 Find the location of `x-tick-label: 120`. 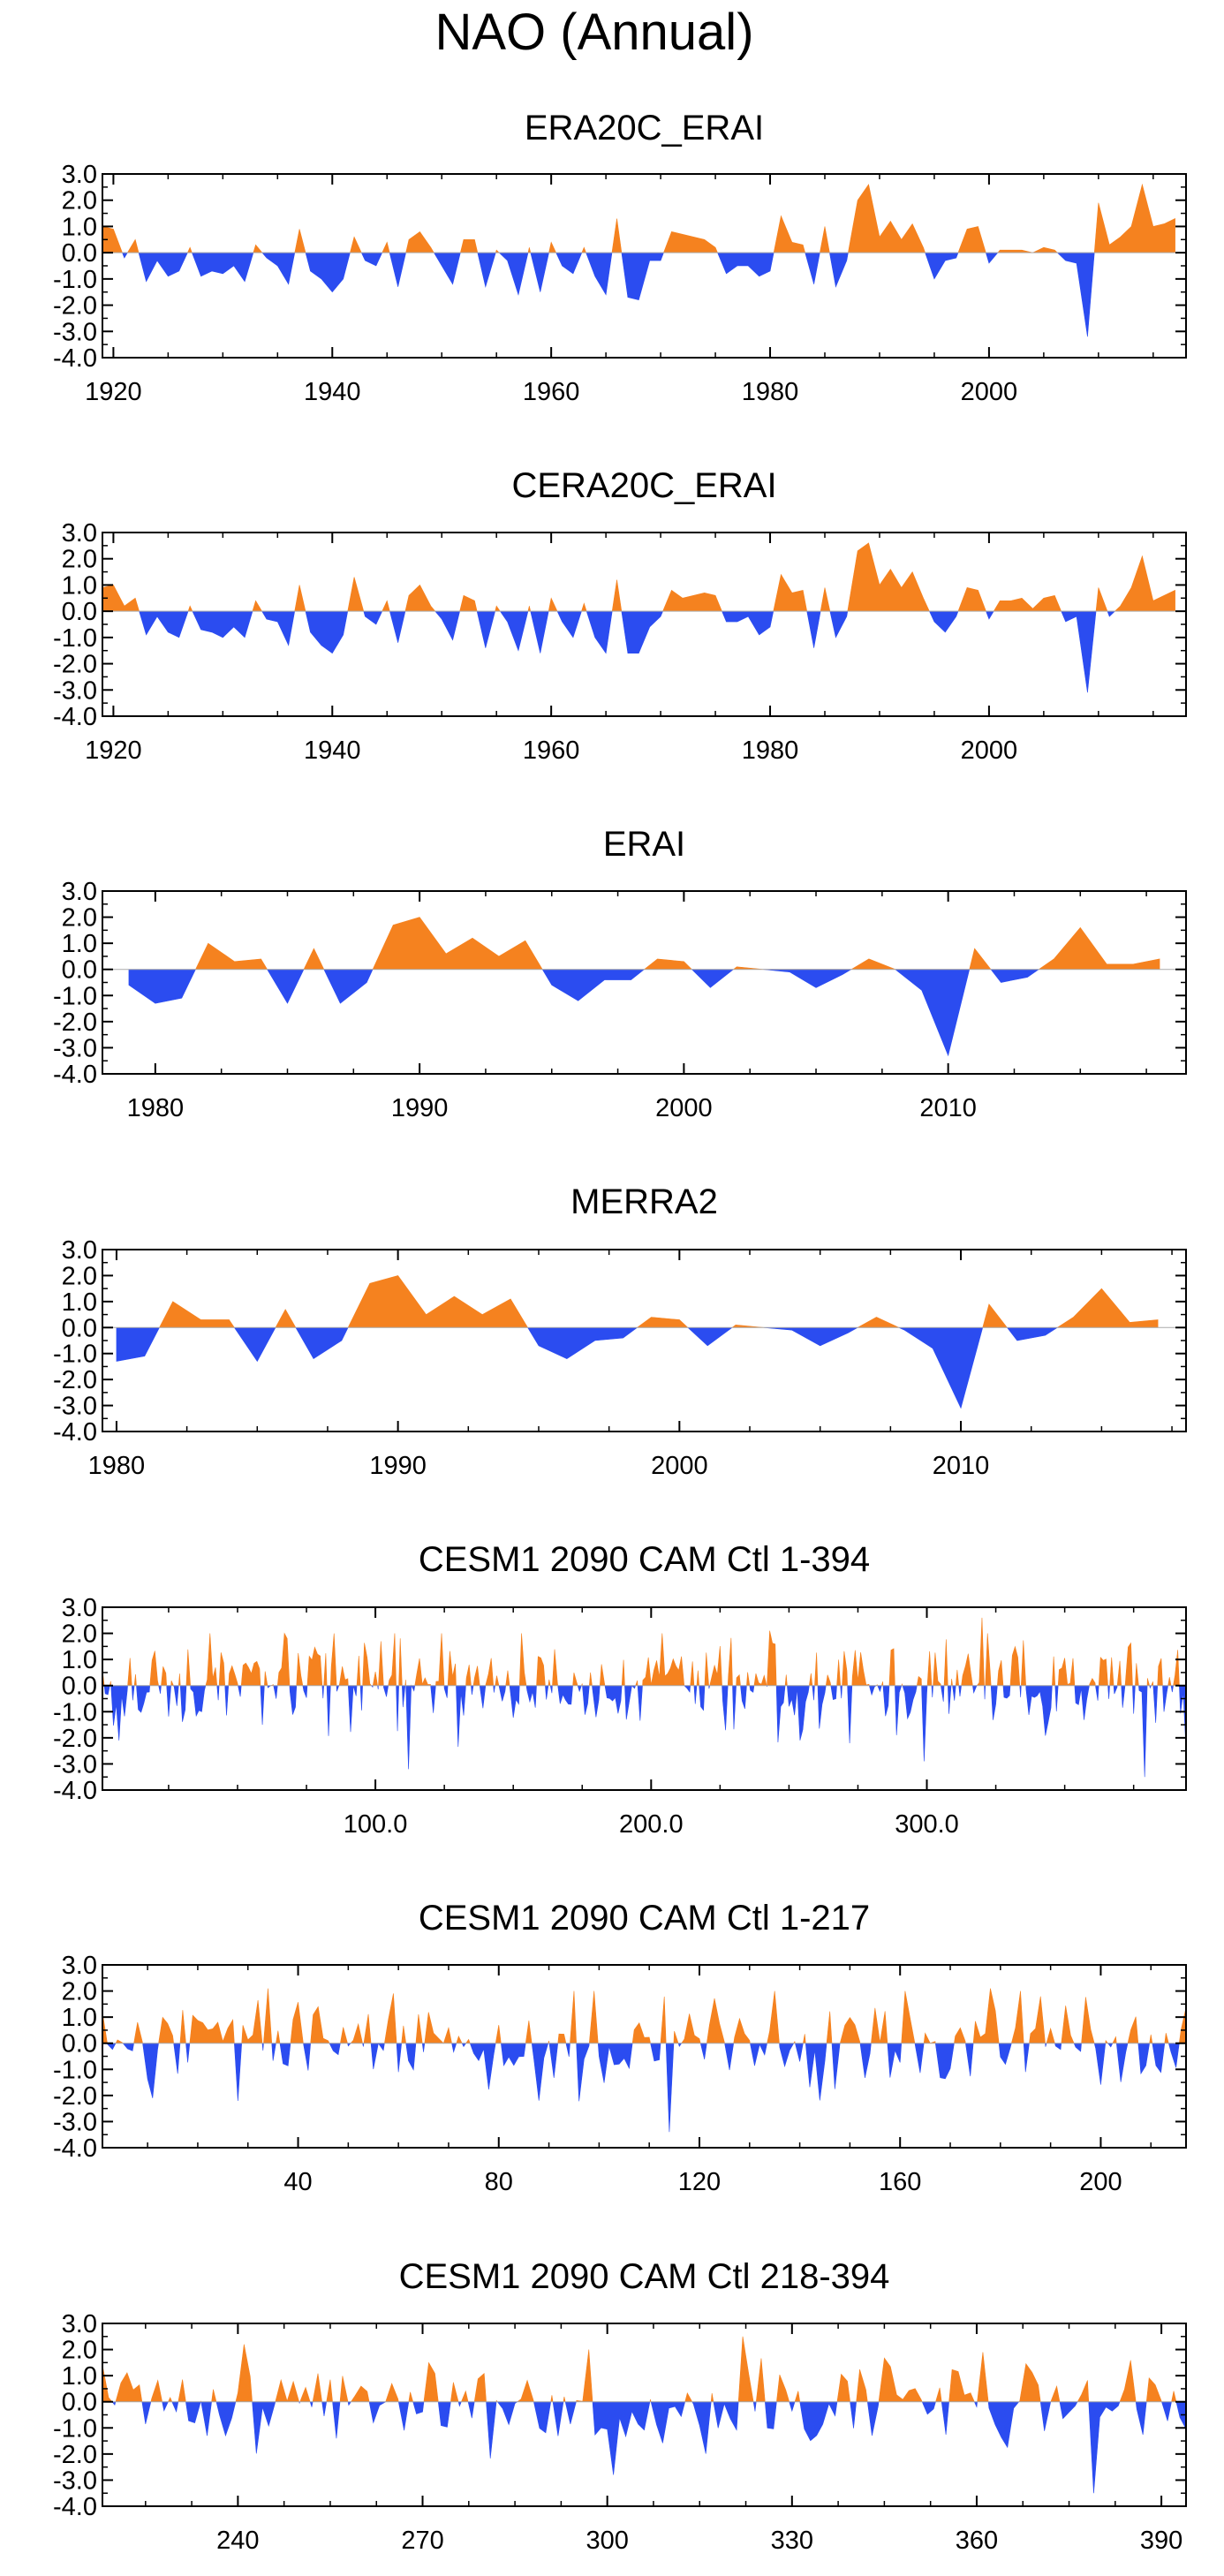

x-tick-label: 120 is located at coordinates (699, 2182).